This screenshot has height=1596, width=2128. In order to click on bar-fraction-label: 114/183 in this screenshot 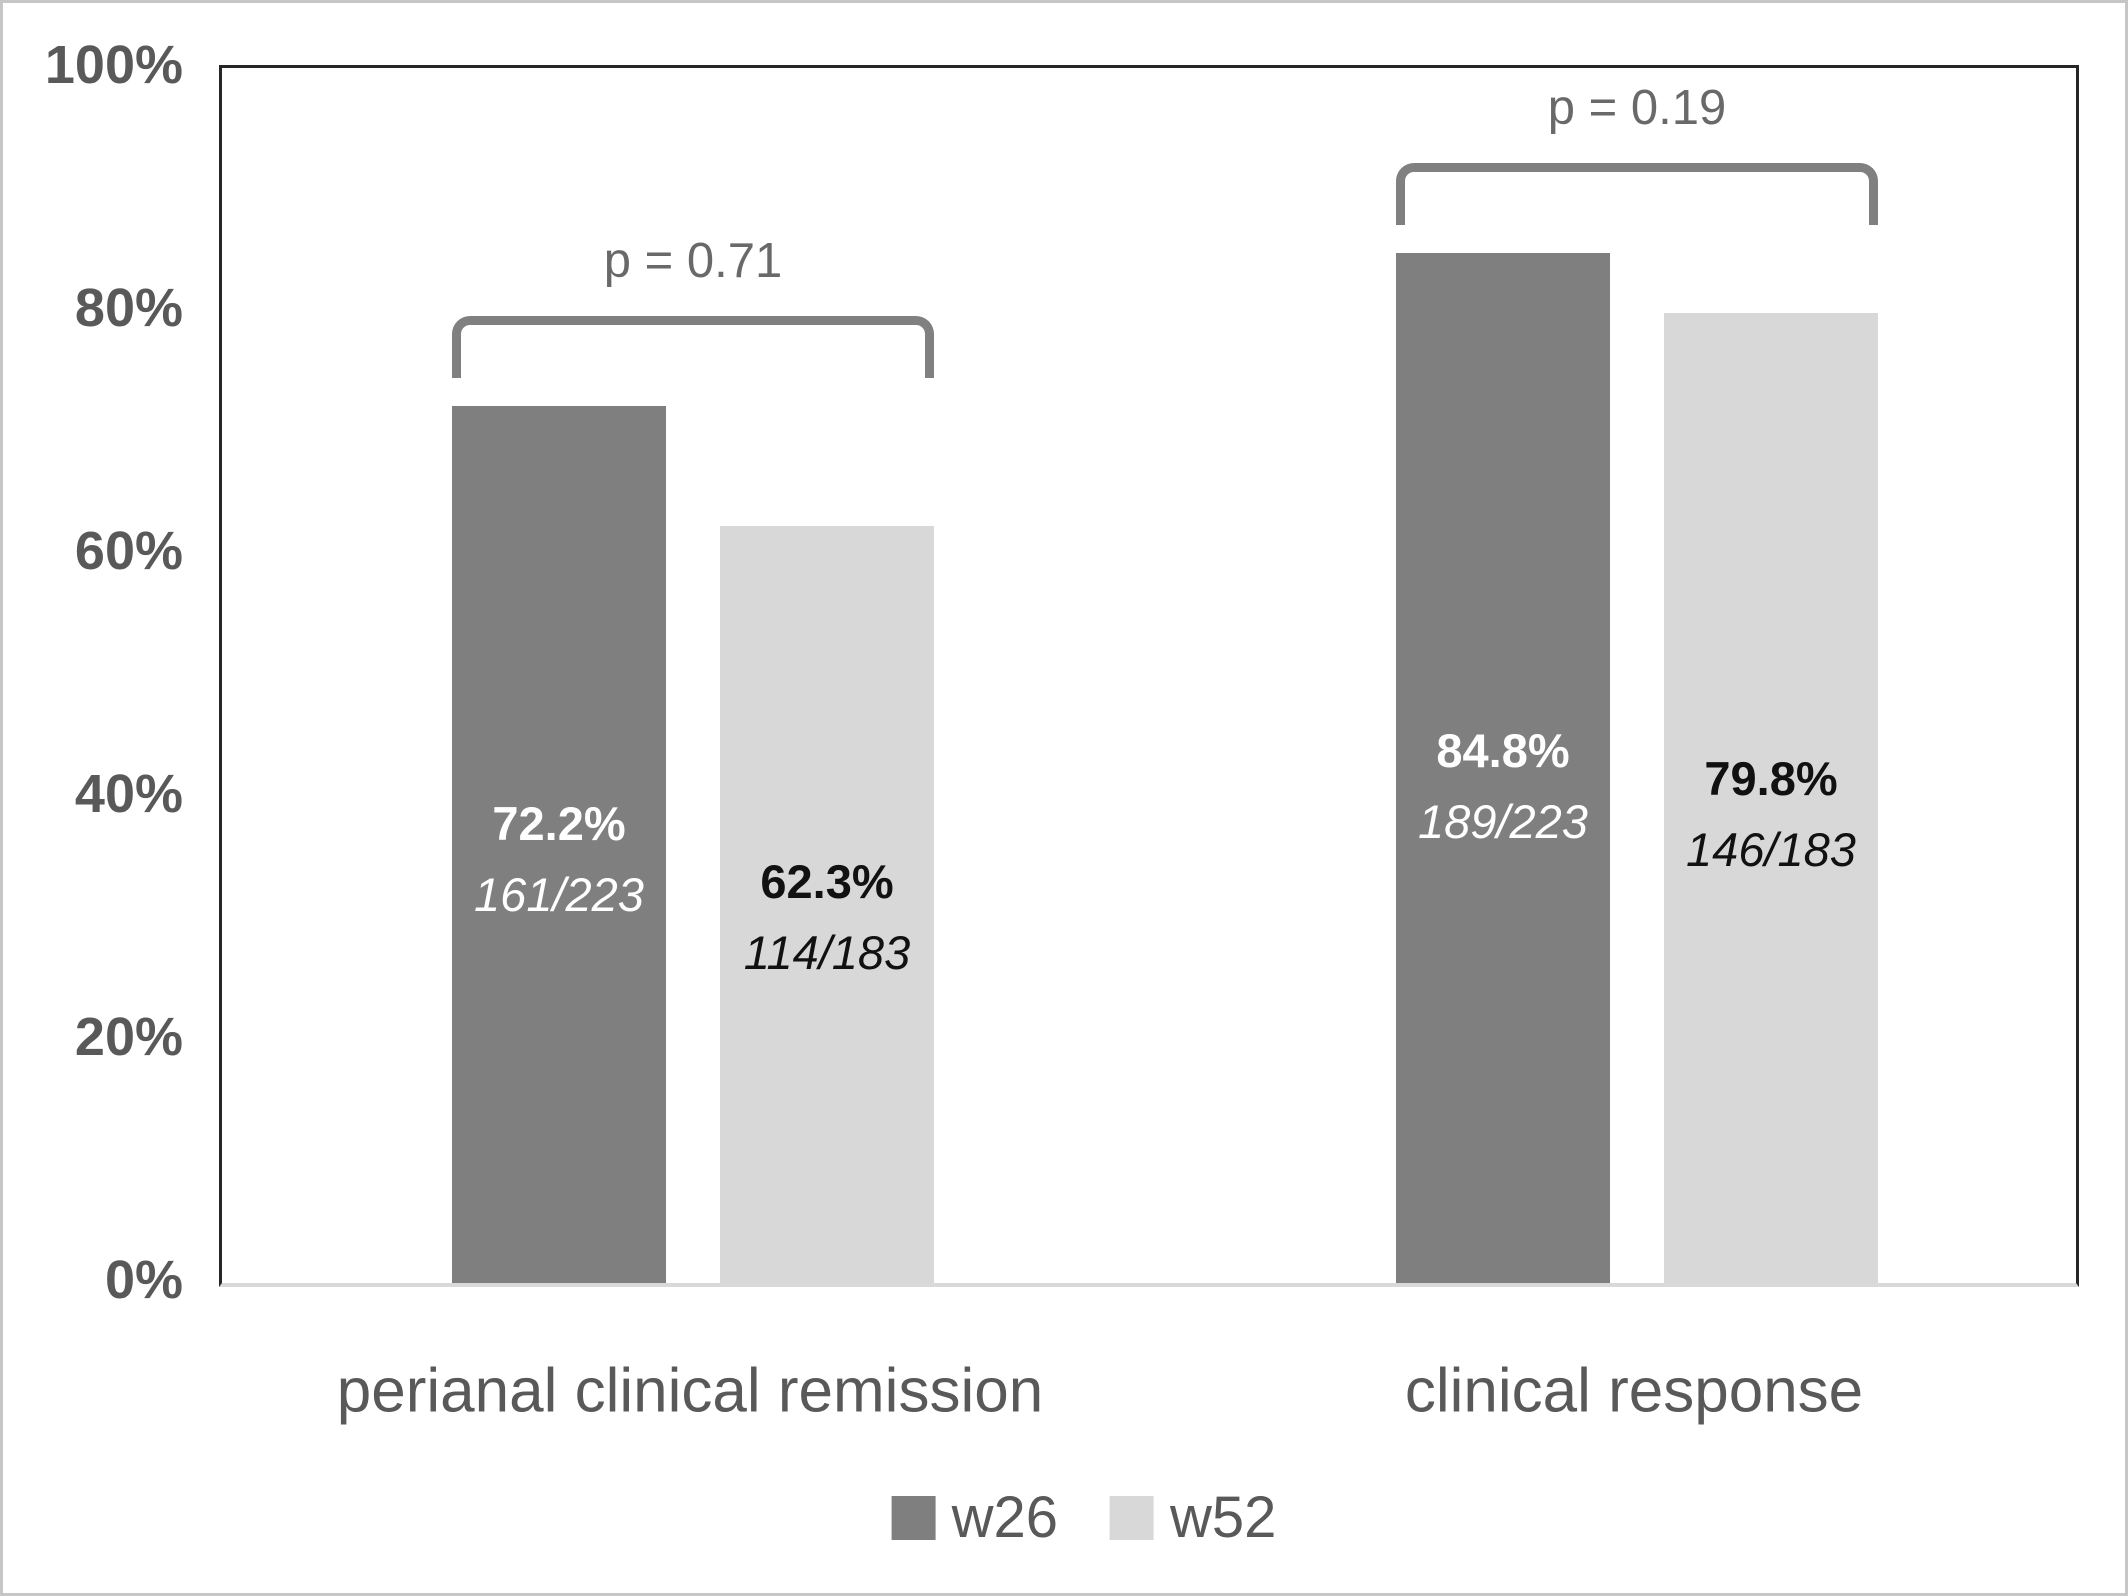, I will do `click(827, 952)`.